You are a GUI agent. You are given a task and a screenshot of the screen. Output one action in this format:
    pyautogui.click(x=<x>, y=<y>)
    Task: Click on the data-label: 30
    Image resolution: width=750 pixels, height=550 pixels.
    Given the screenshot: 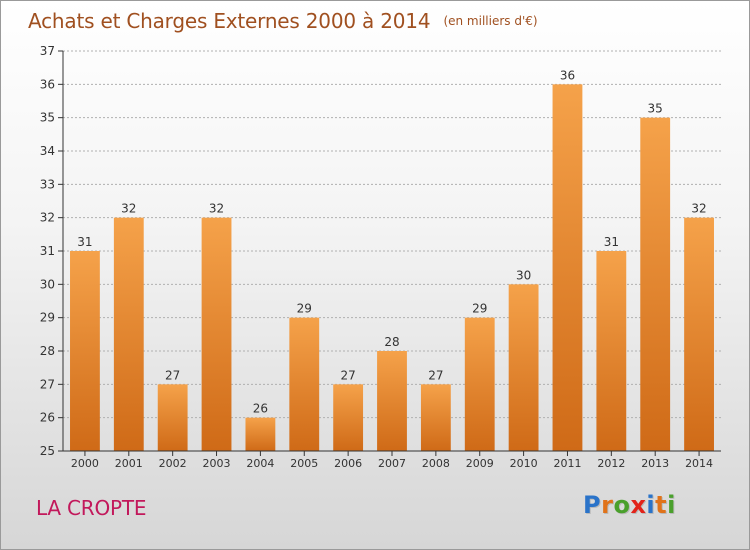 What is the action you would take?
    pyautogui.click(x=523, y=275)
    